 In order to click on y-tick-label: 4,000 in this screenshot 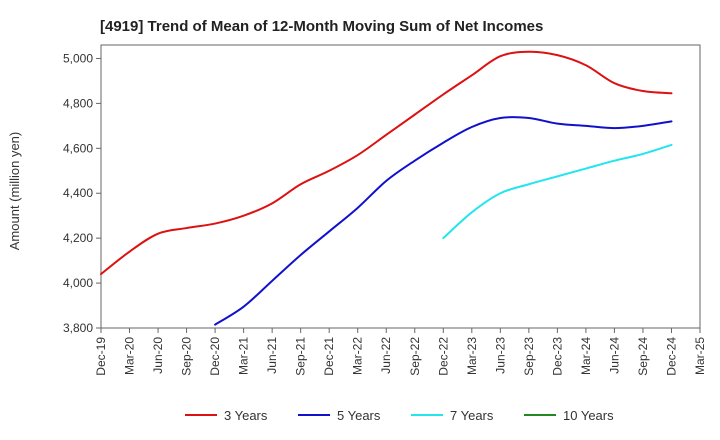, I will do `click(78, 283)`.